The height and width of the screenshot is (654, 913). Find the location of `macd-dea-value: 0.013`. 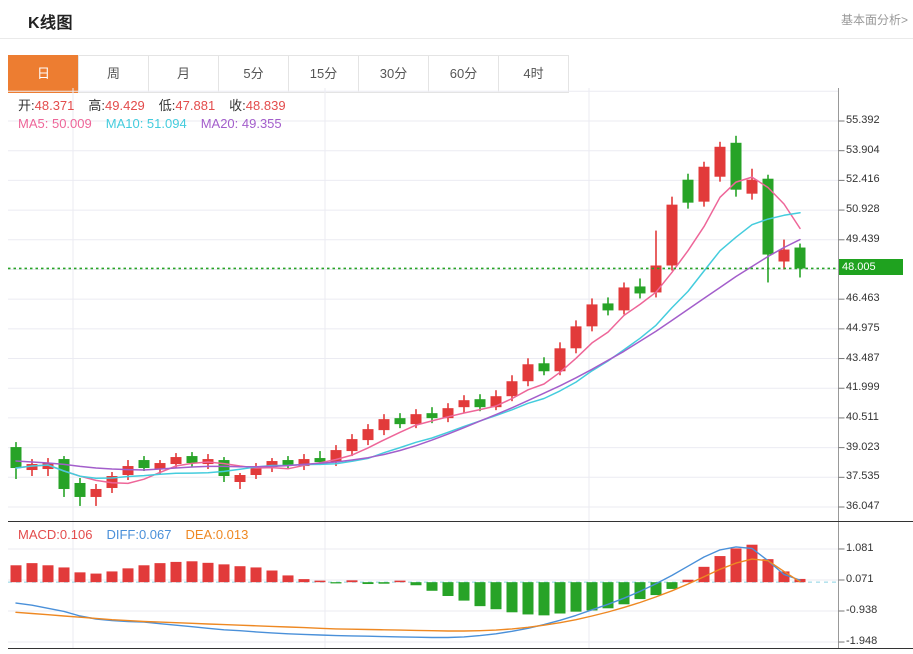

macd-dea-value: 0.013 is located at coordinates (232, 534).